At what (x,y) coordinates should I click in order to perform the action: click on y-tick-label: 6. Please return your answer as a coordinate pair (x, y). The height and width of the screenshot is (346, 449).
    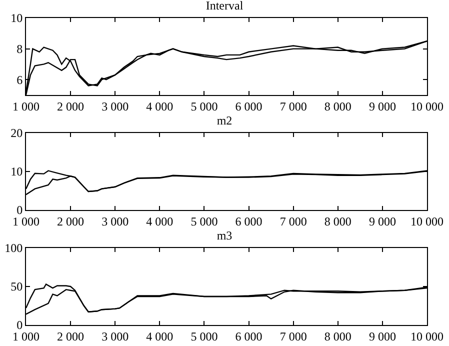
    Looking at the image, I should click on (19, 79).